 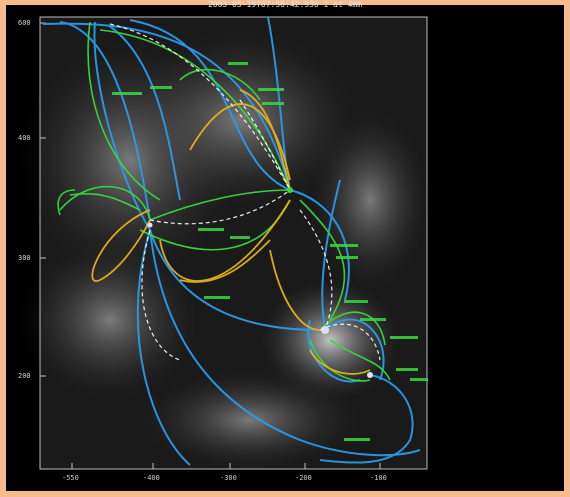 I want to click on x-tick-label: -400, so click(x=151, y=478).